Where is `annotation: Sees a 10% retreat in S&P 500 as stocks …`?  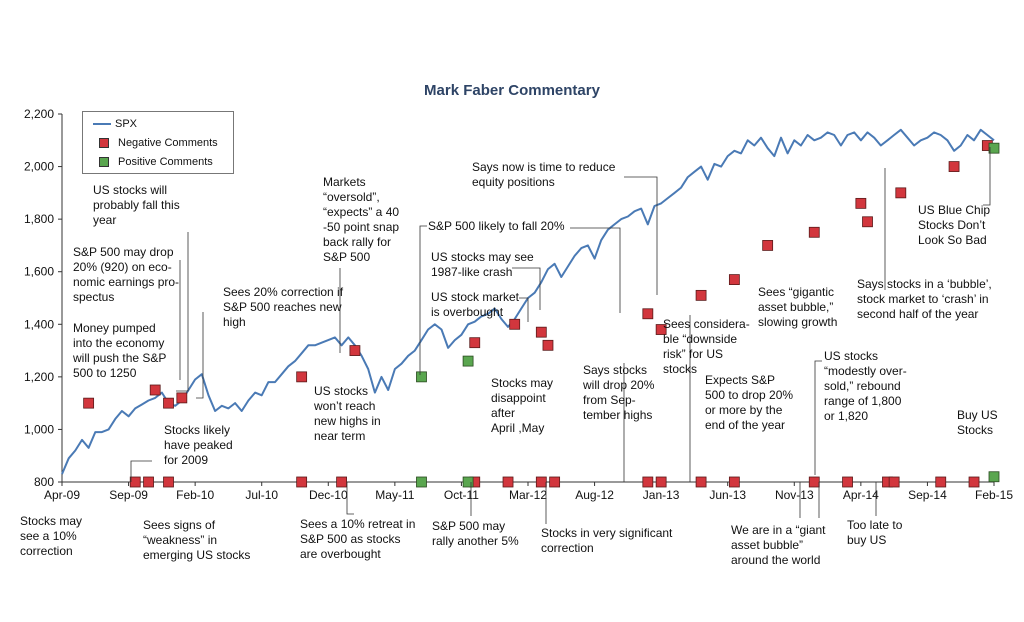 annotation: Sees a 10% retreat in S&P 500 as stocks … is located at coordinates (358, 539).